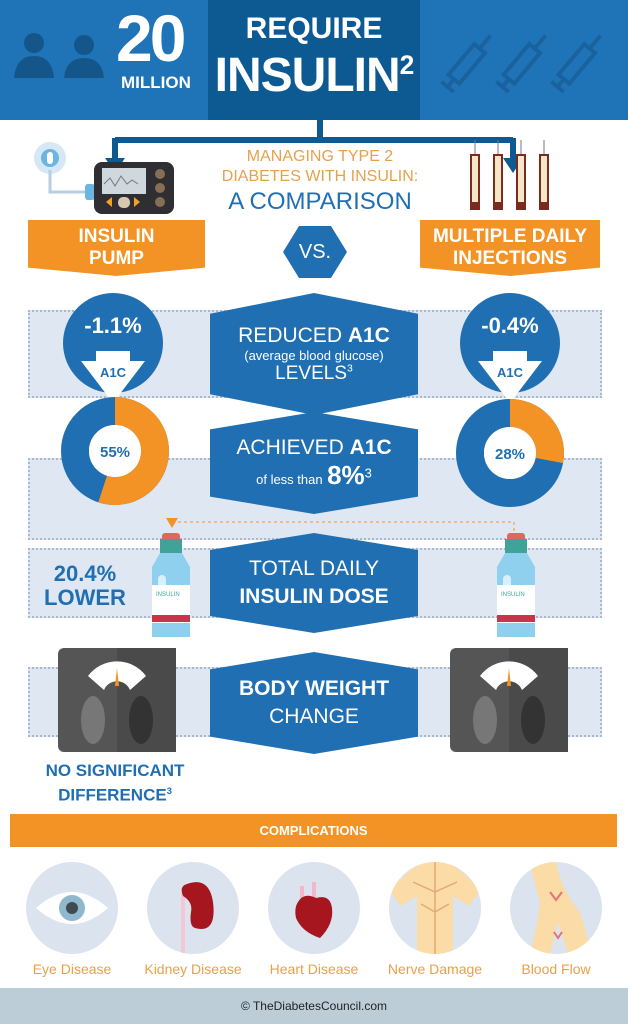 The image size is (628, 1024). I want to click on complication-label: Eye Disease, so click(72, 969).